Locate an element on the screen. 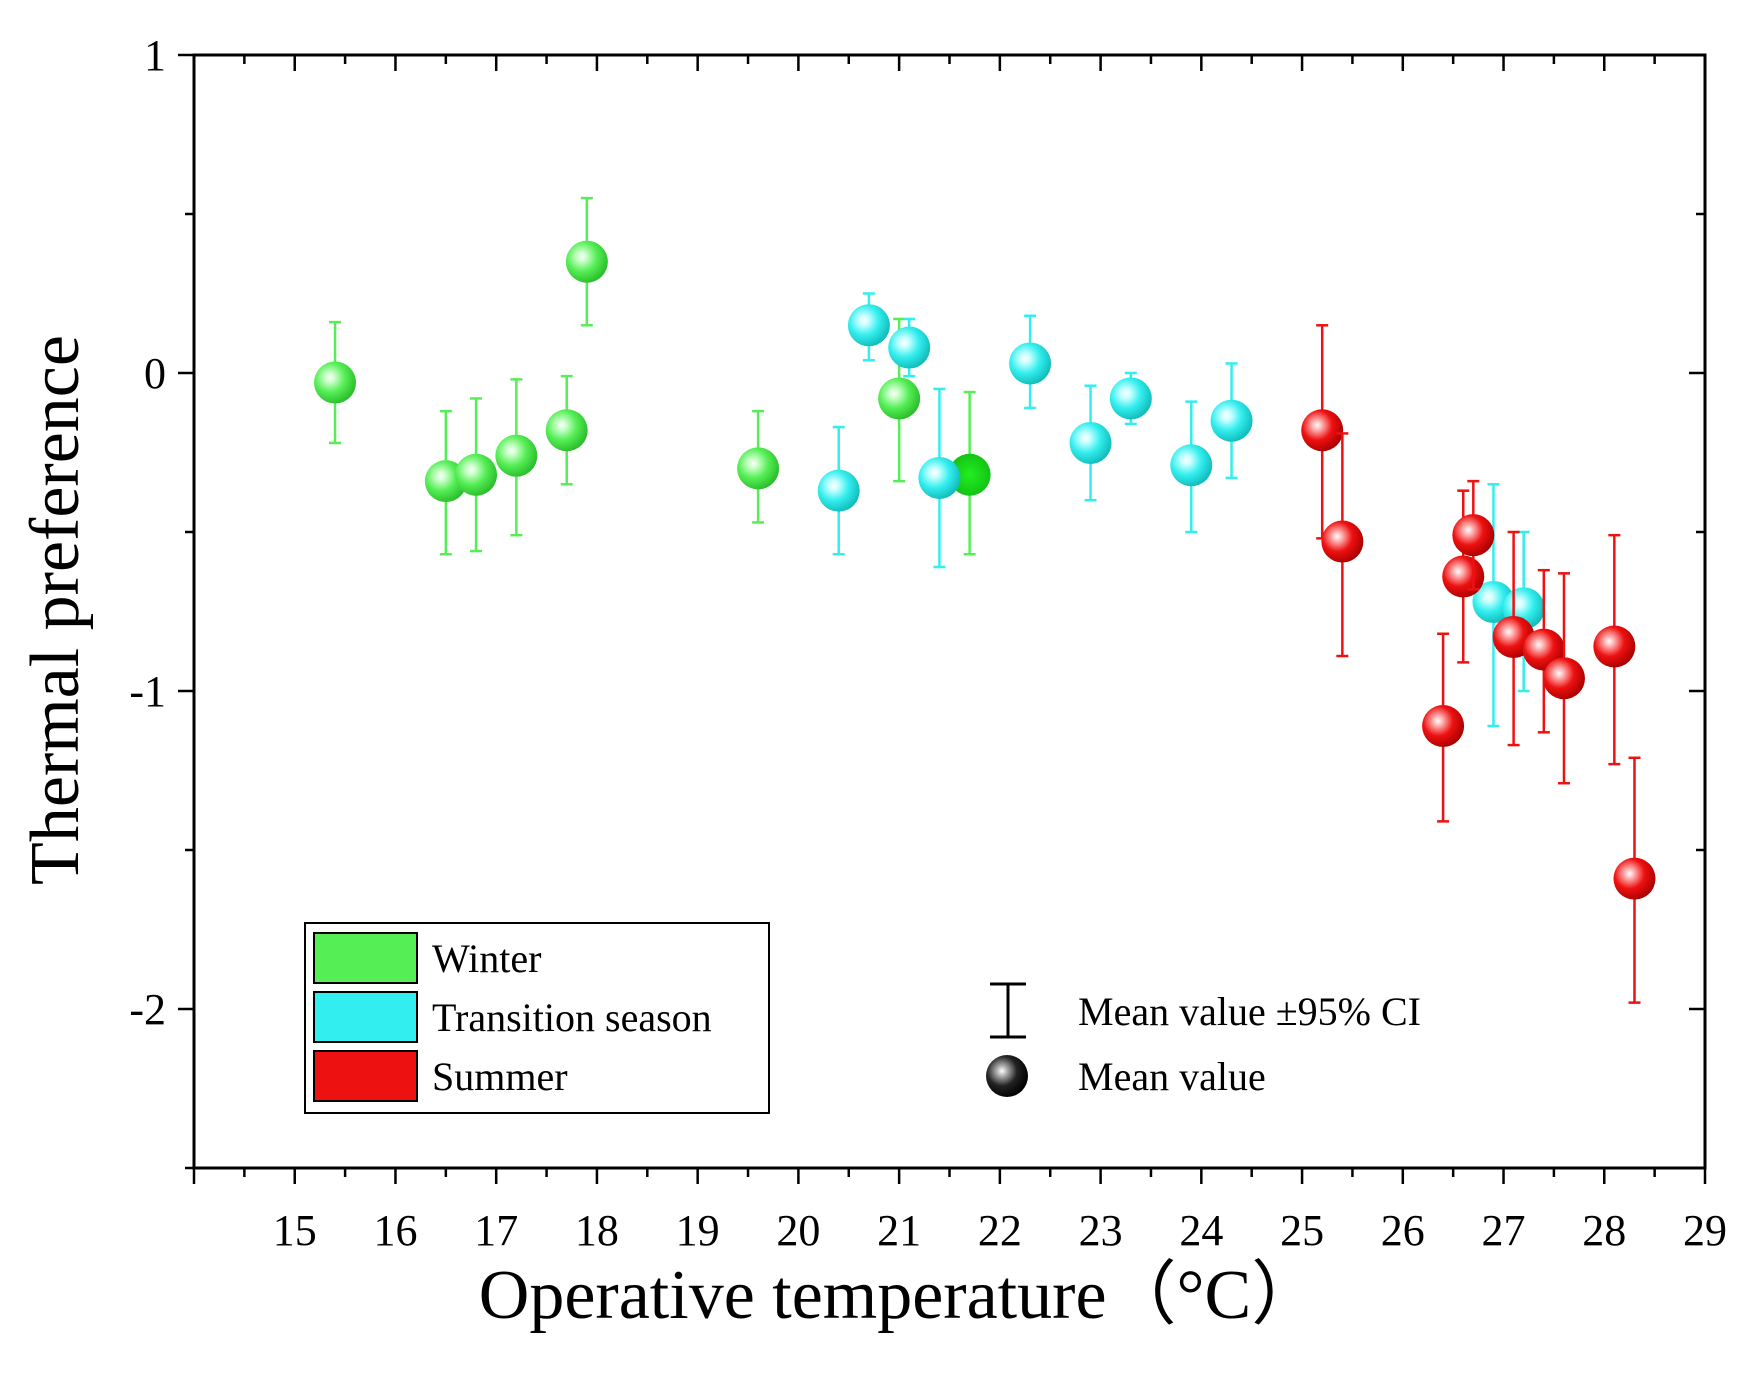 This screenshot has width=1754, height=1394. x-tick-label: 17 is located at coordinates (496, 1230).